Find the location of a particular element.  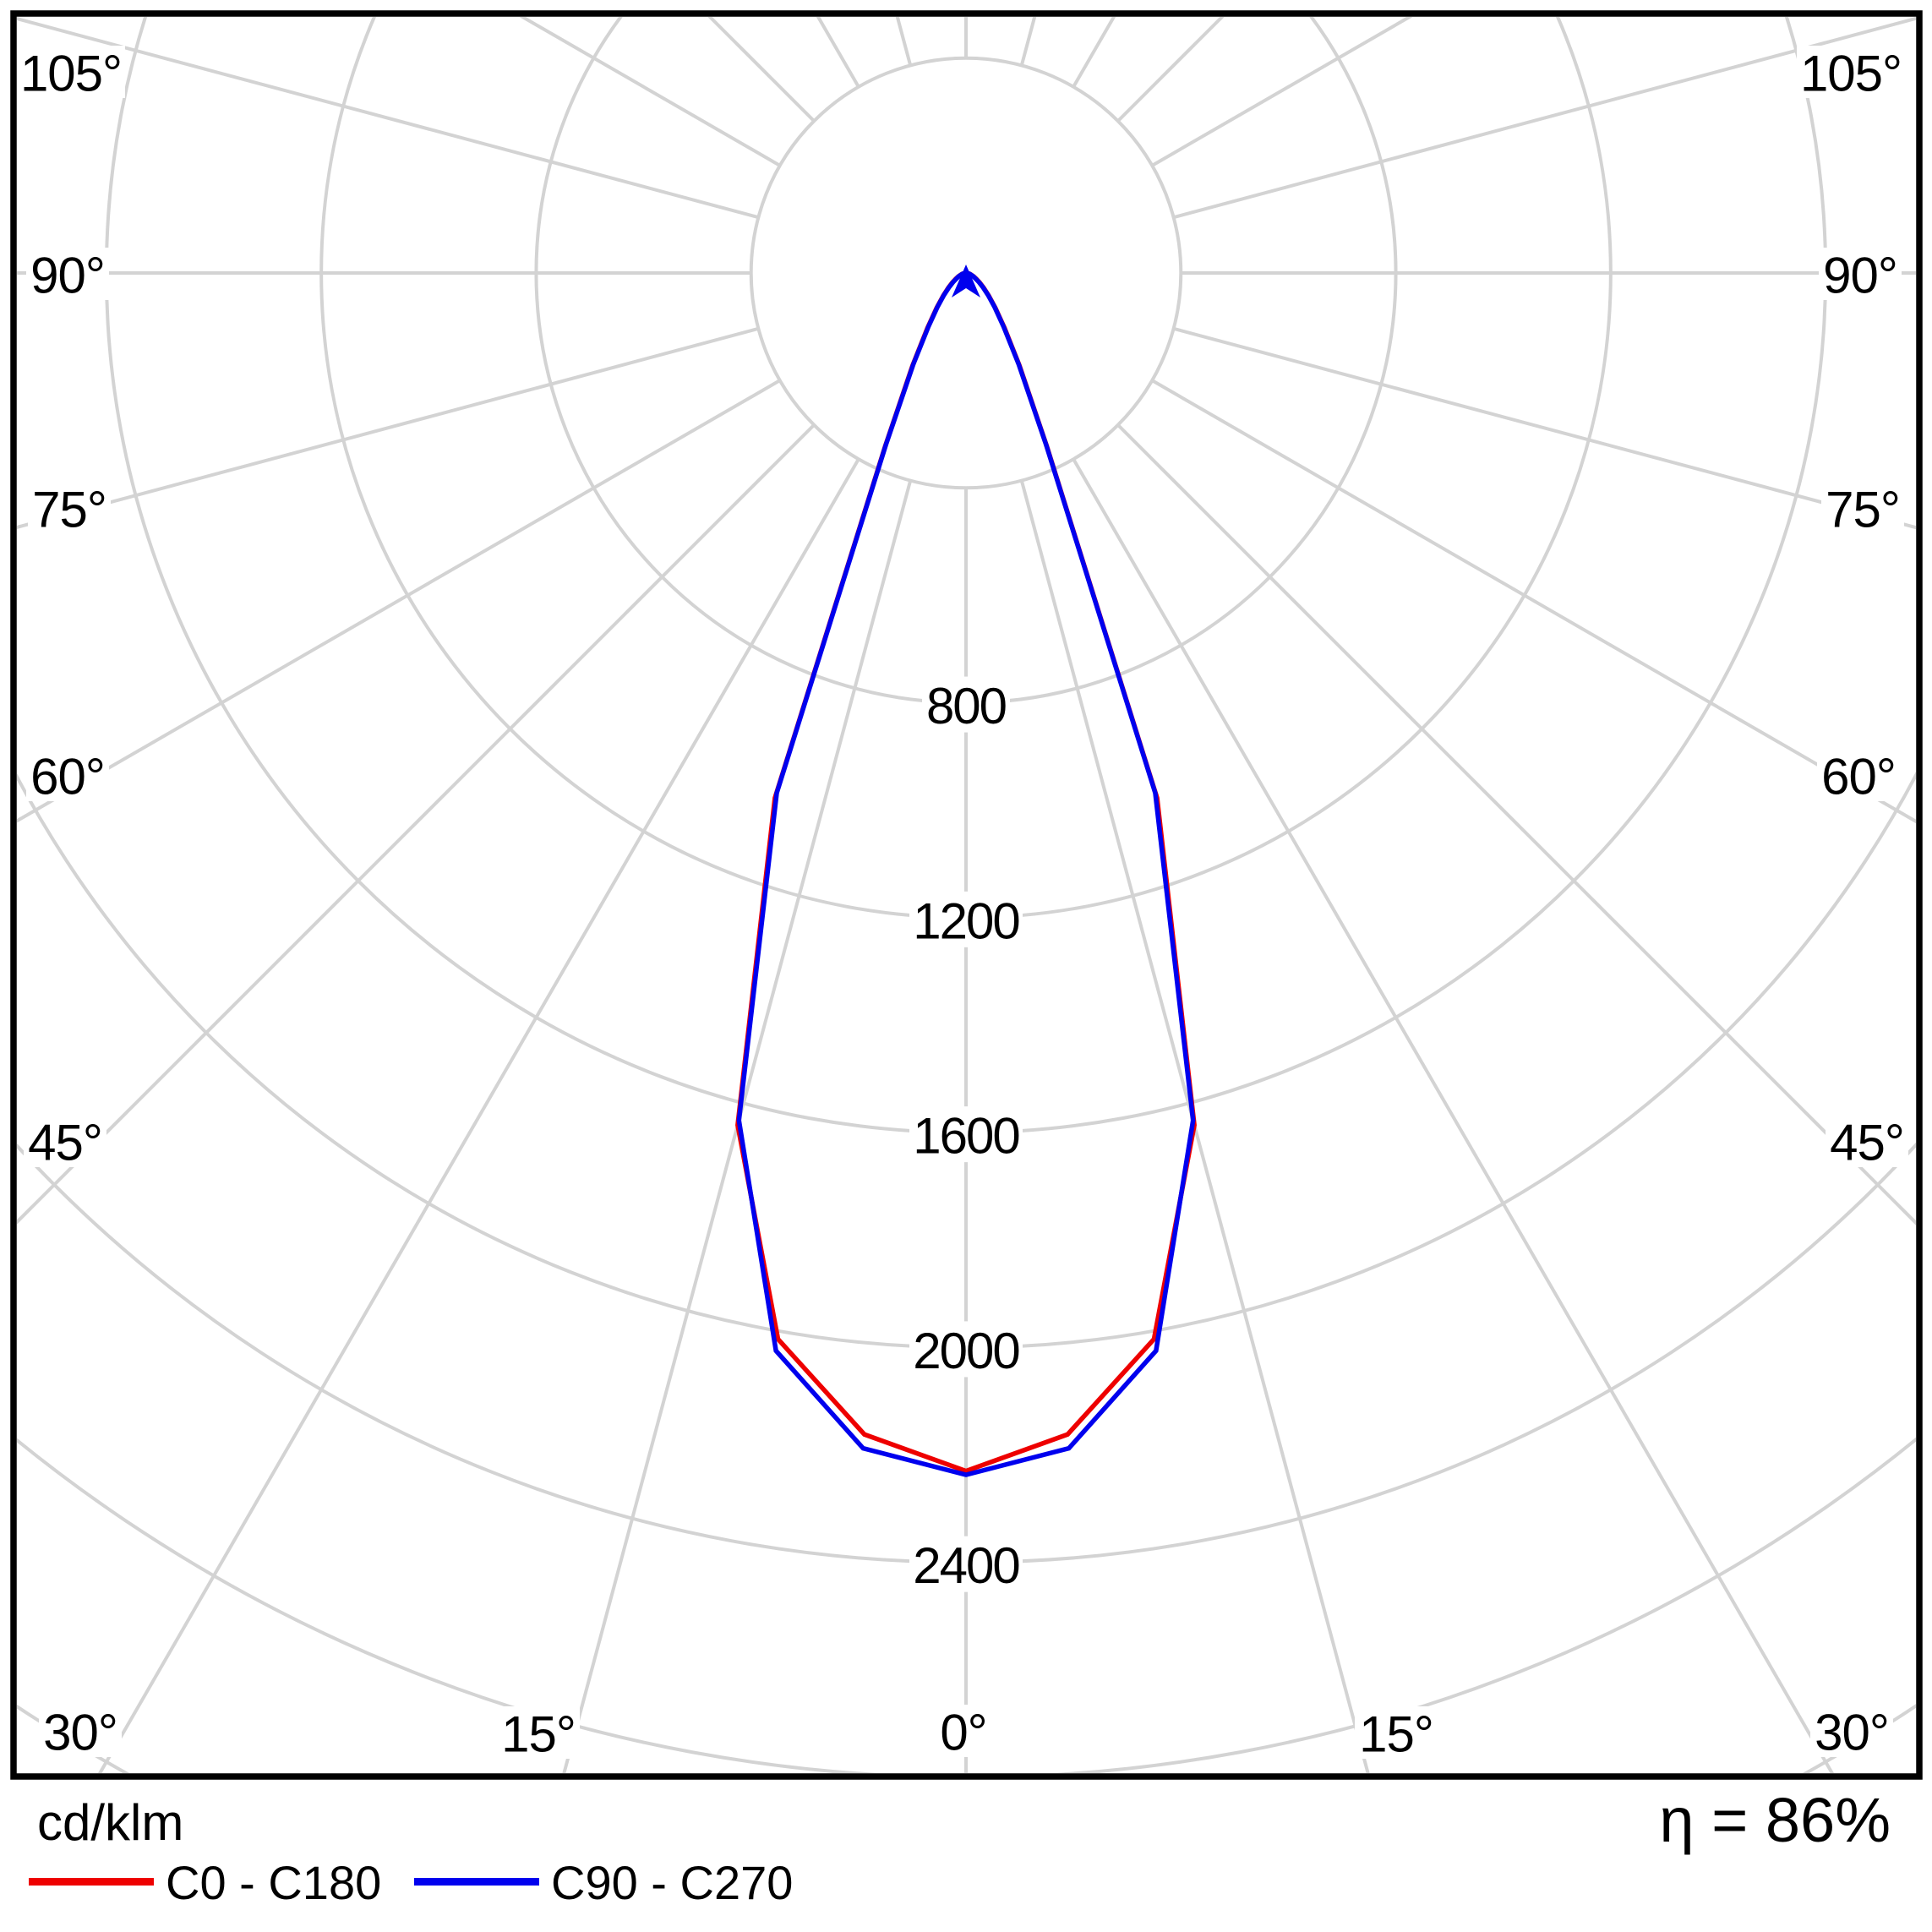

angle-label-7: 0° is located at coordinates (963, 1733).